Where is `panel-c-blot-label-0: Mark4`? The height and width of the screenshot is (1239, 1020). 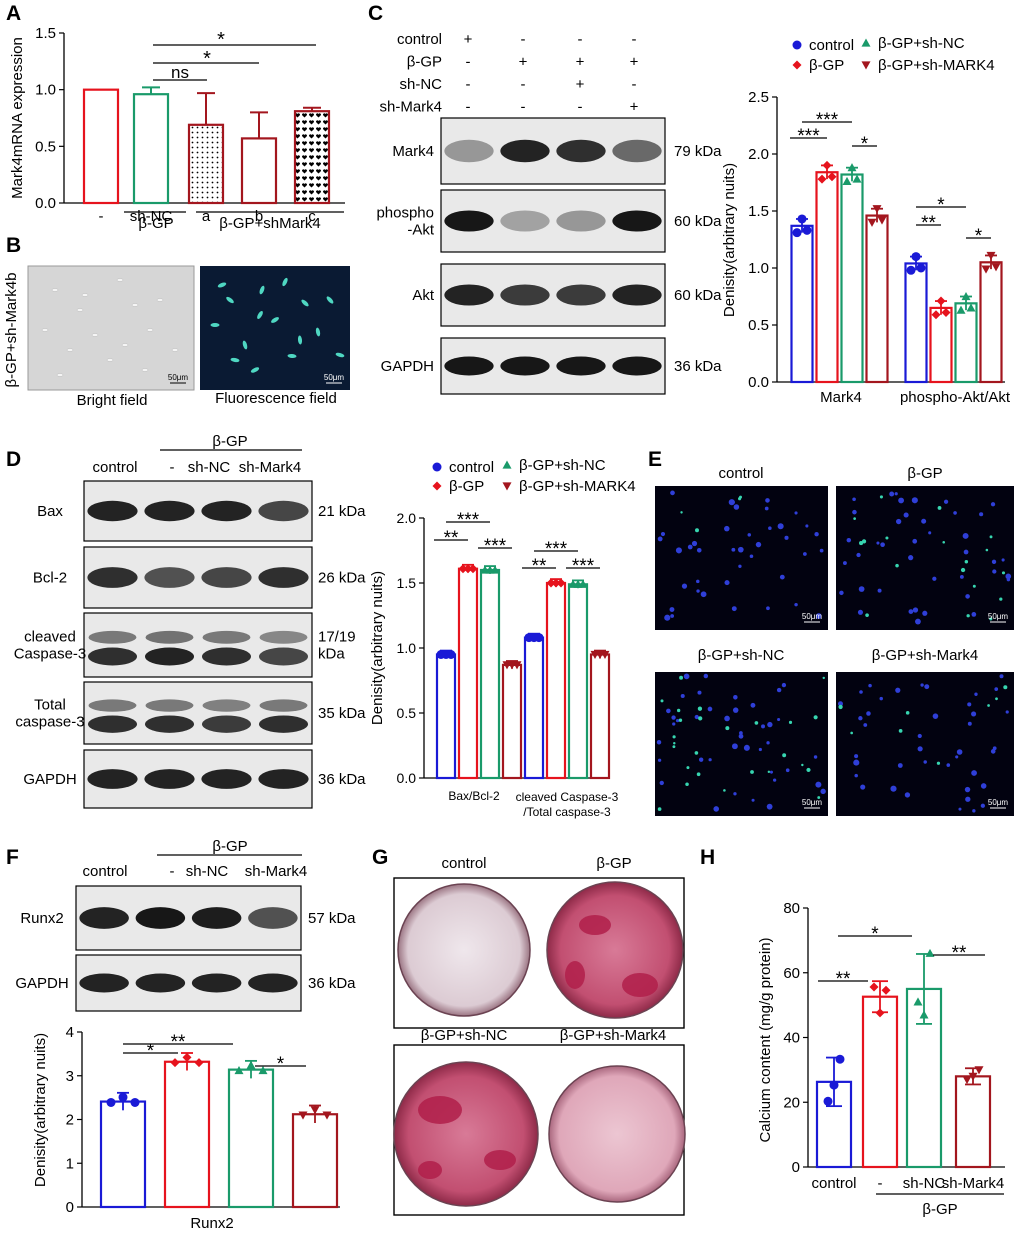
panel-c-blot-label-0: Mark4 is located at coordinates (413, 151).